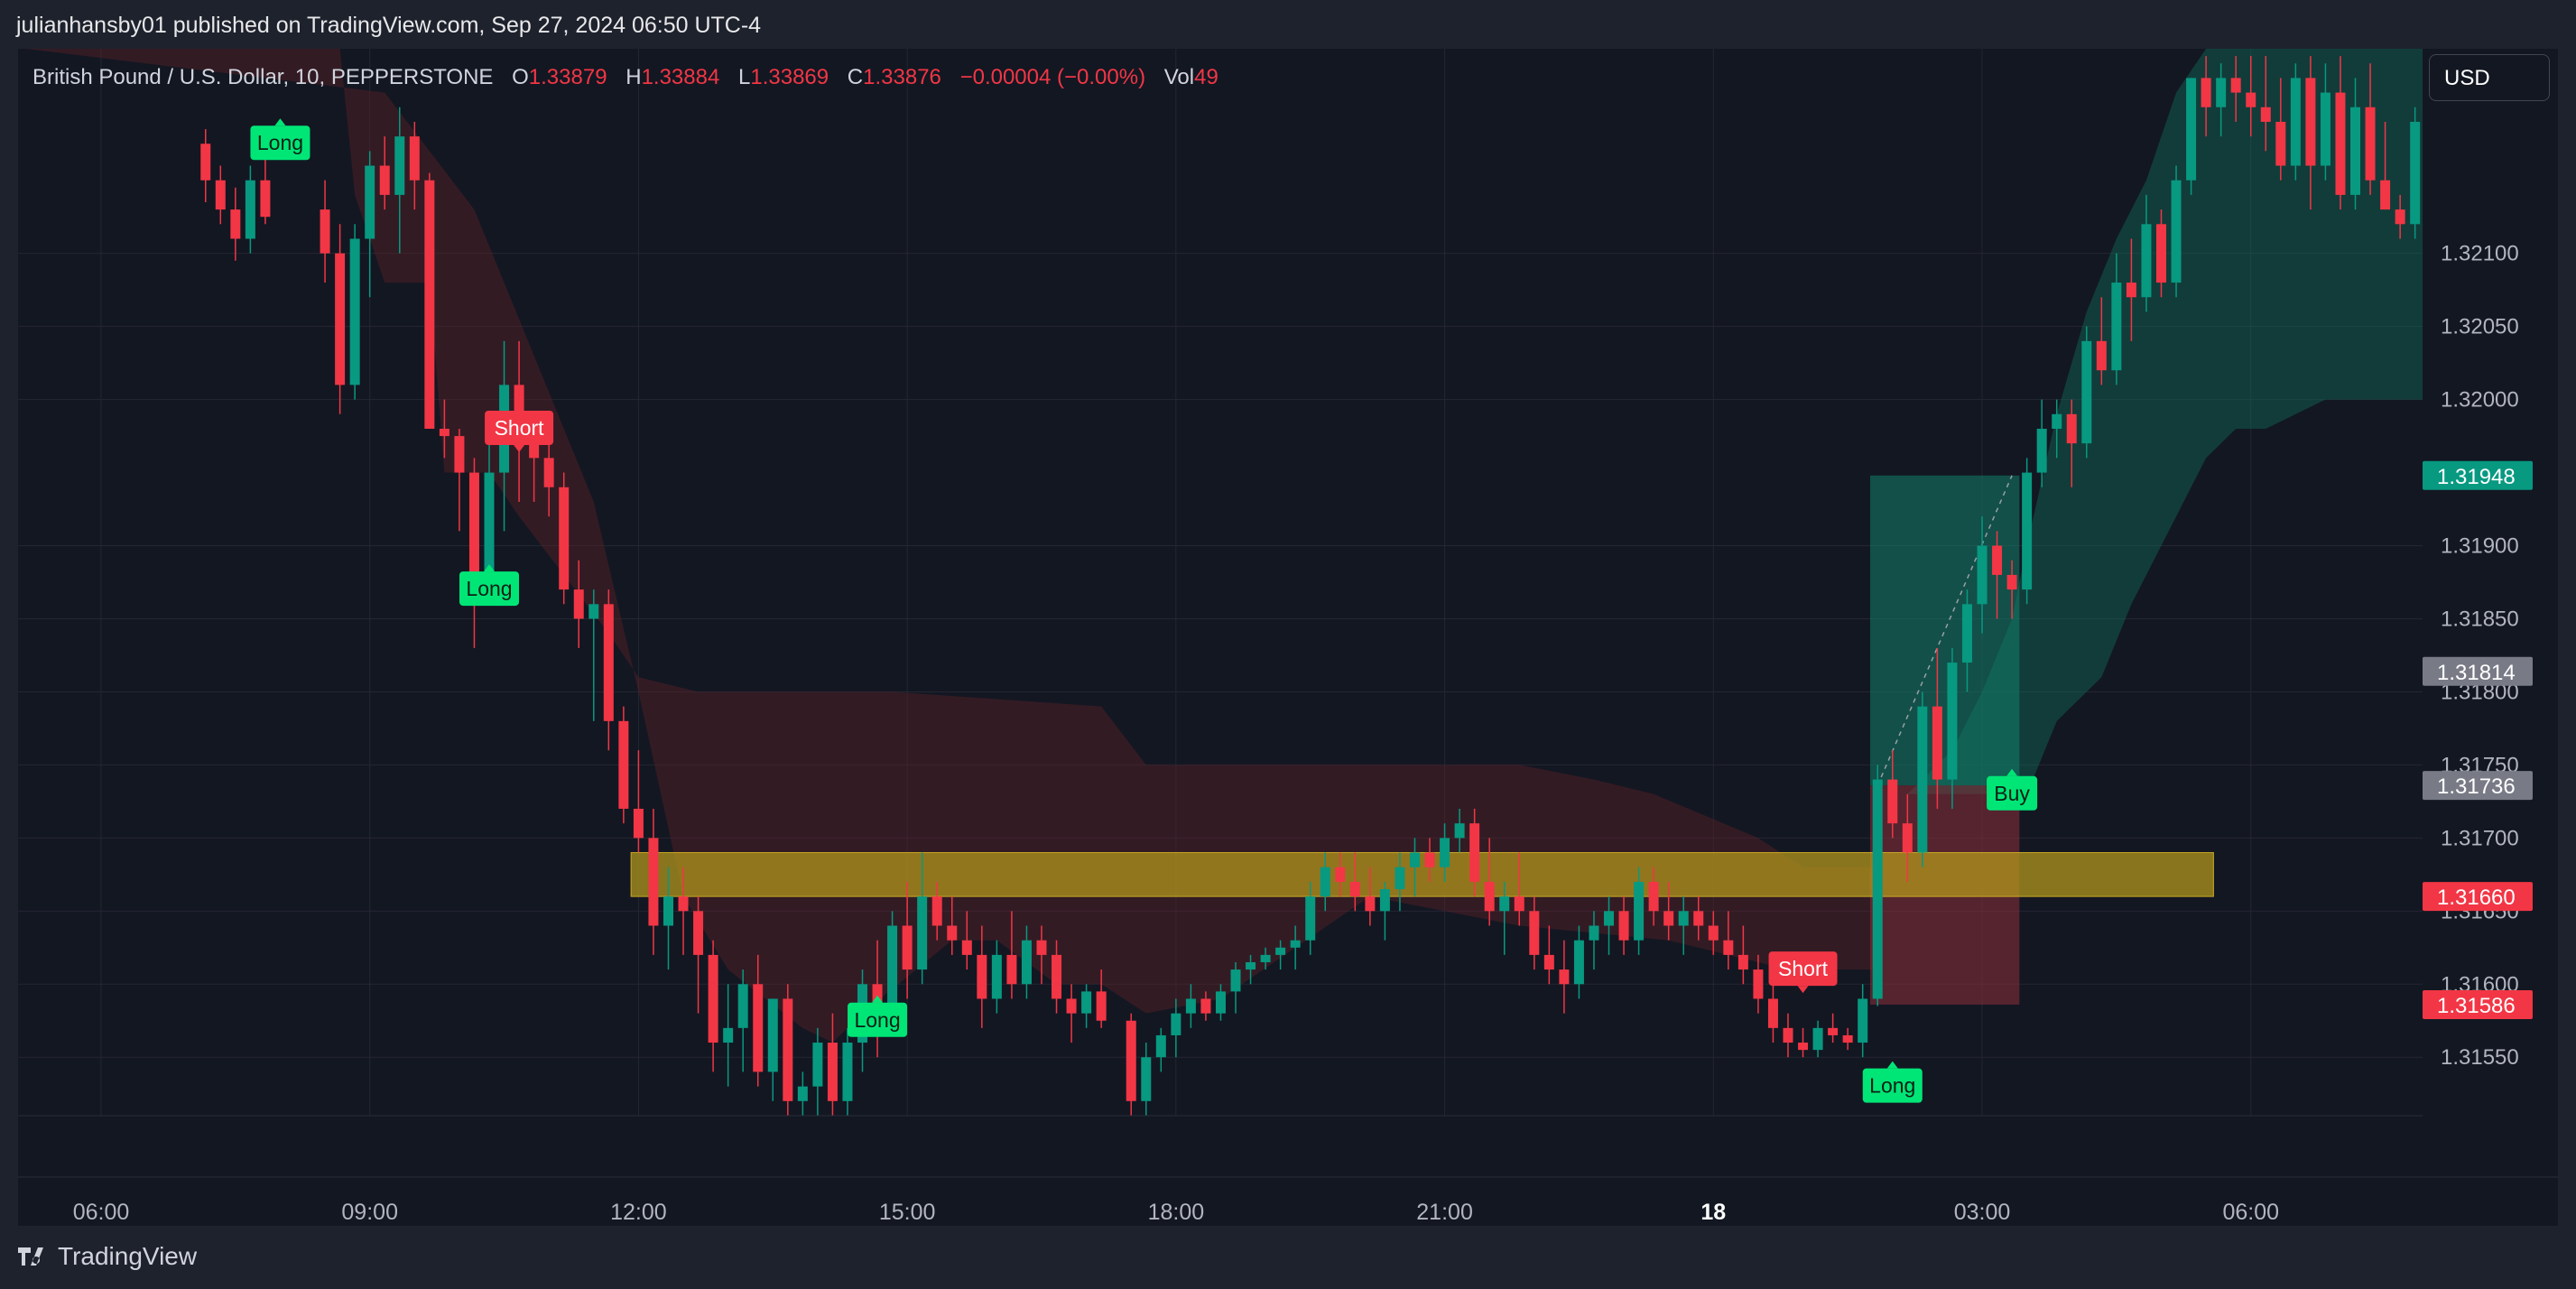  What do you see at coordinates (2490, 78) in the screenshot?
I see `currency-button: USD` at bounding box center [2490, 78].